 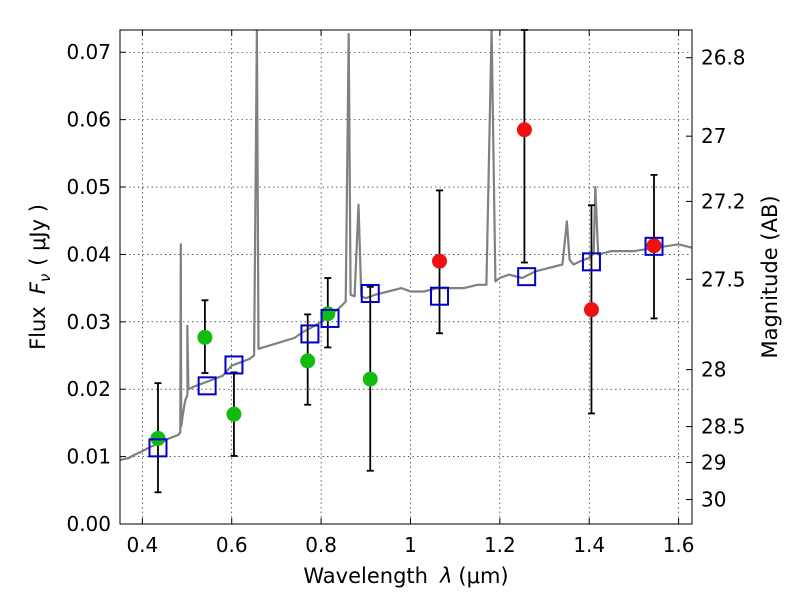 What do you see at coordinates (410, 545) in the screenshot?
I see `x-tick-label: 1` at bounding box center [410, 545].